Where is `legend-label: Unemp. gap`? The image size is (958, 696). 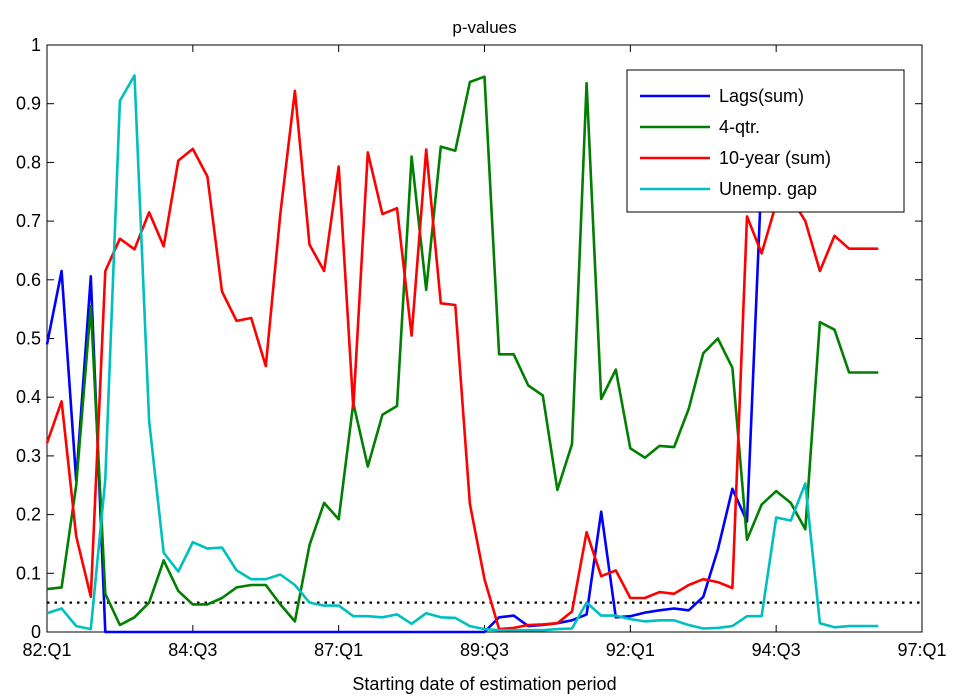
legend-label: Unemp. gap is located at coordinates (768, 189).